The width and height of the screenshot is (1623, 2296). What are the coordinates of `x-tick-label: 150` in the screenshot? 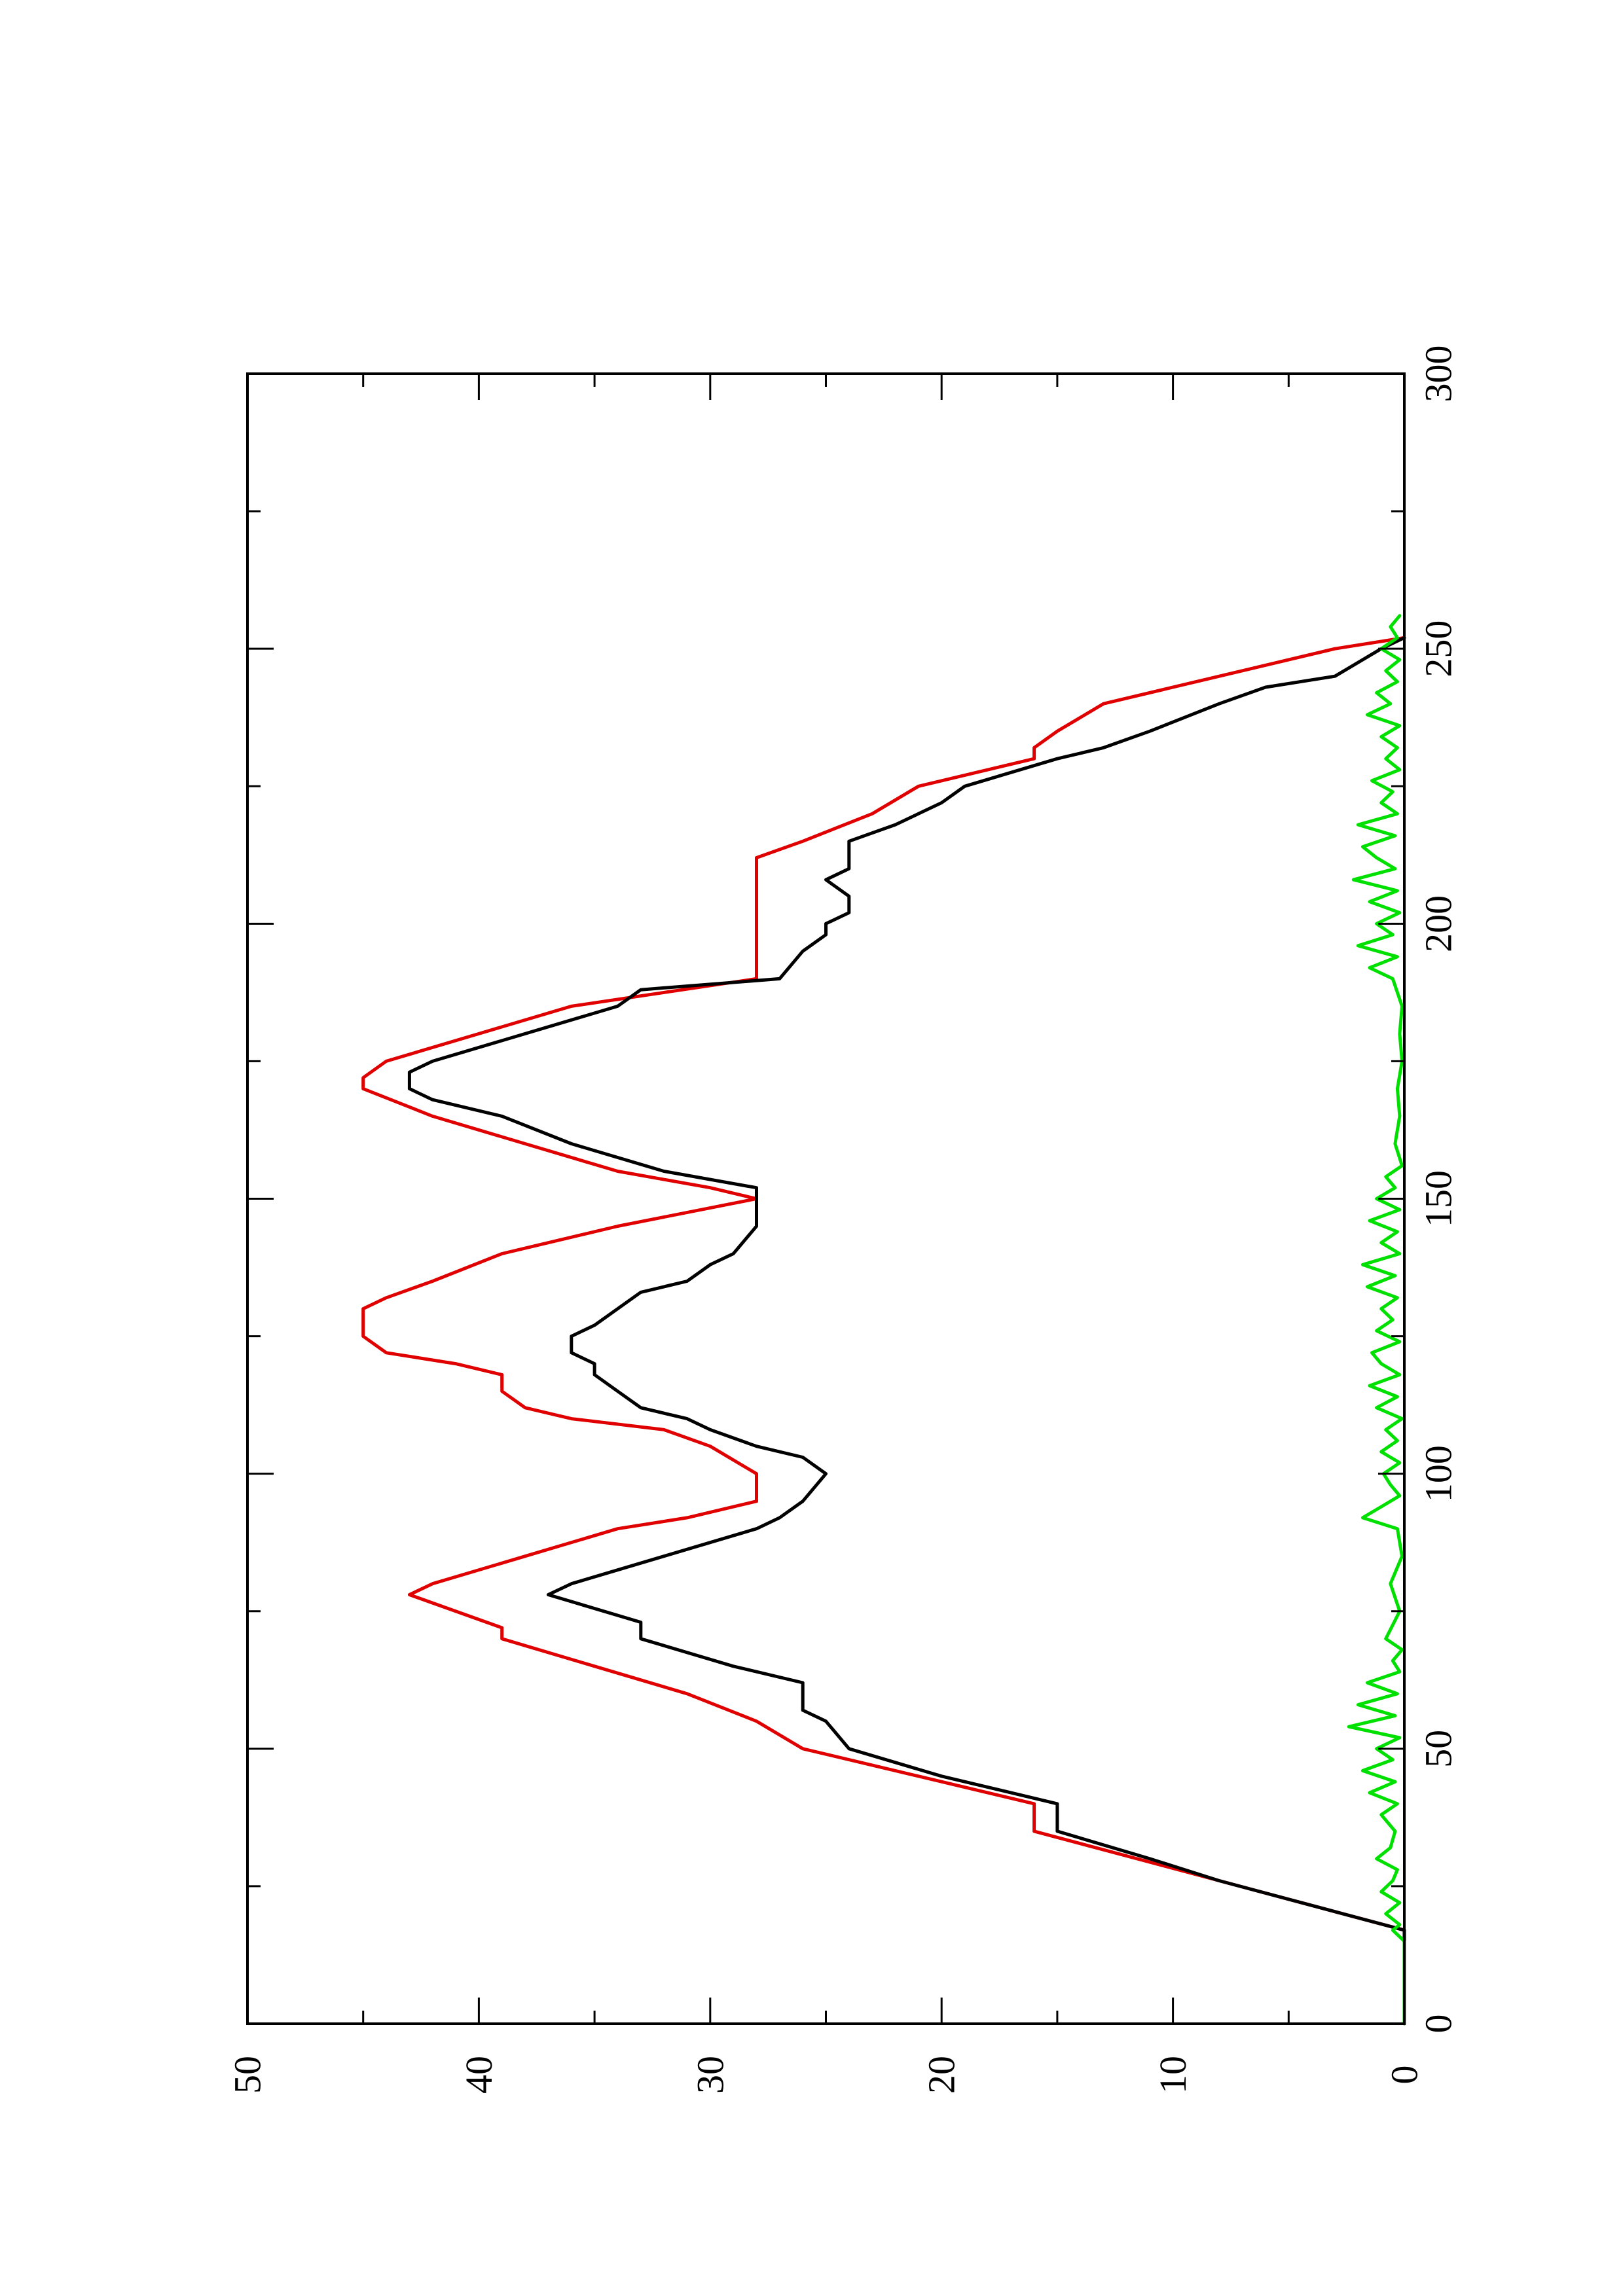 It's located at (1438, 1198).